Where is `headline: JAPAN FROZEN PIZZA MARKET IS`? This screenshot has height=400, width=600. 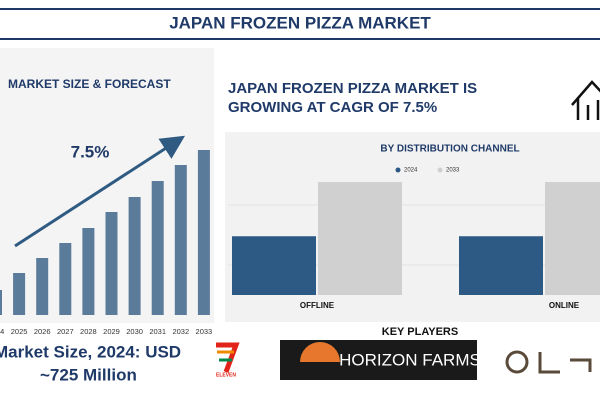
headline: JAPAN FROZEN PIZZA MARKET IS is located at coordinates (352, 88).